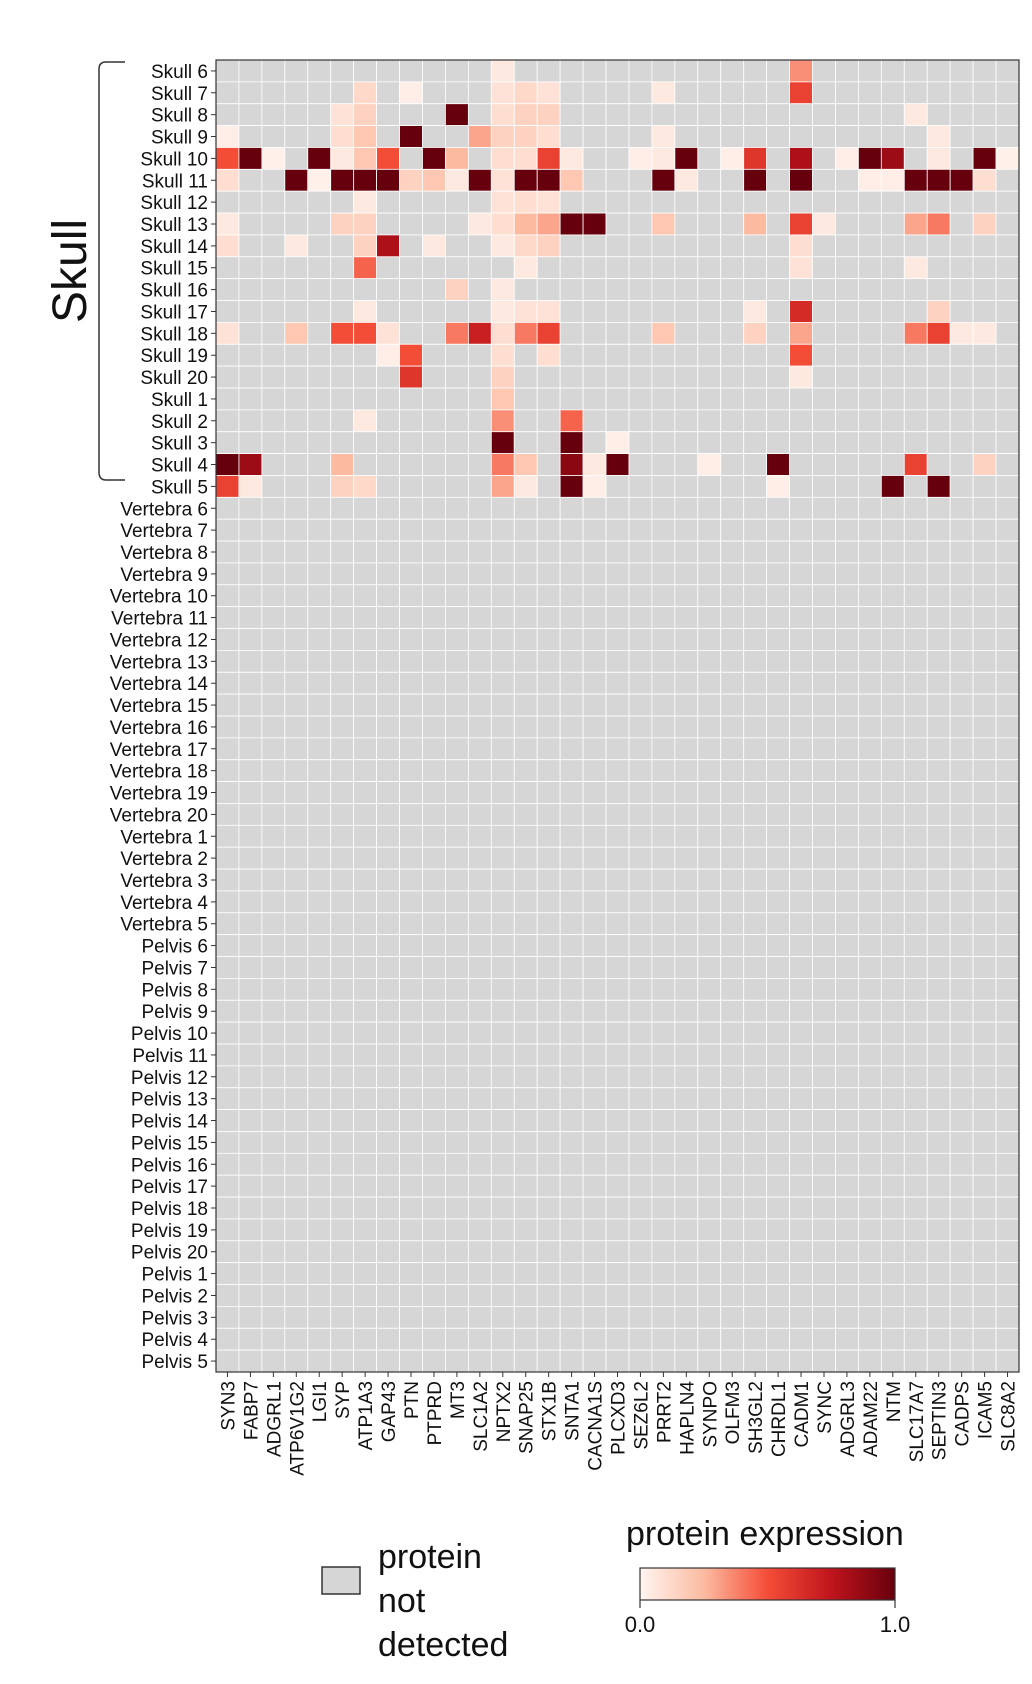 This screenshot has width=1032, height=1684. Describe the element at coordinates (179, 400) in the screenshot. I see `row-label: Skull 1` at that location.